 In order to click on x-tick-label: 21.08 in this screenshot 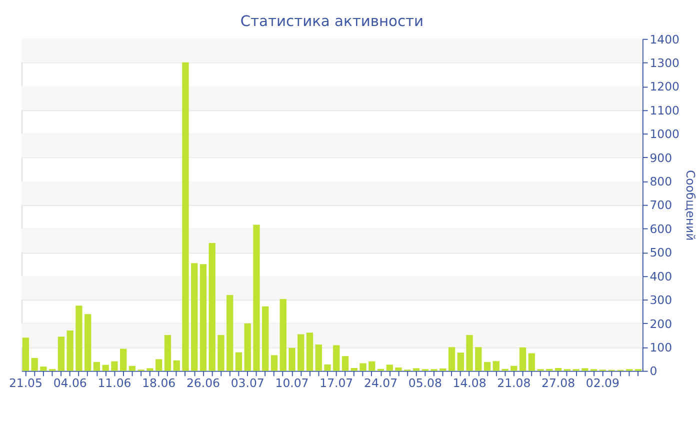, I will do `click(514, 383)`.